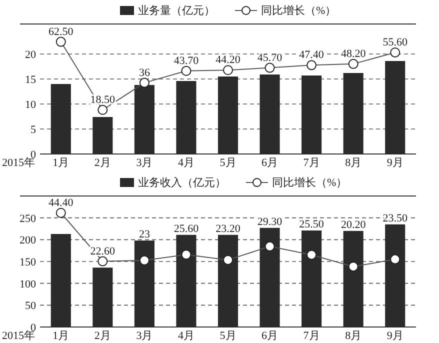 The width and height of the screenshot is (439, 343). What do you see at coordinates (30, 105) in the screenshot?
I see `y-tick-label: 10` at bounding box center [30, 105].